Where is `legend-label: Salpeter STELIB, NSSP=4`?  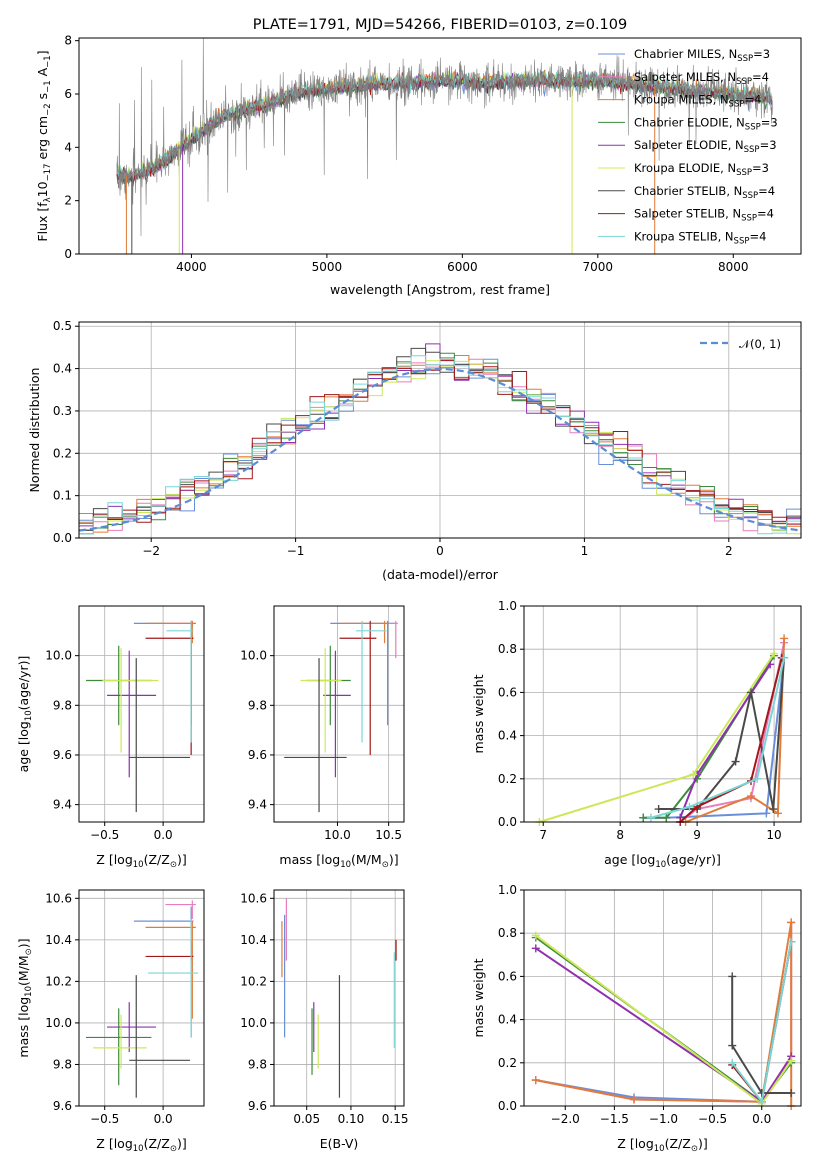
legend-label: Salpeter STELIB, NSSP=4 is located at coordinates (704, 215).